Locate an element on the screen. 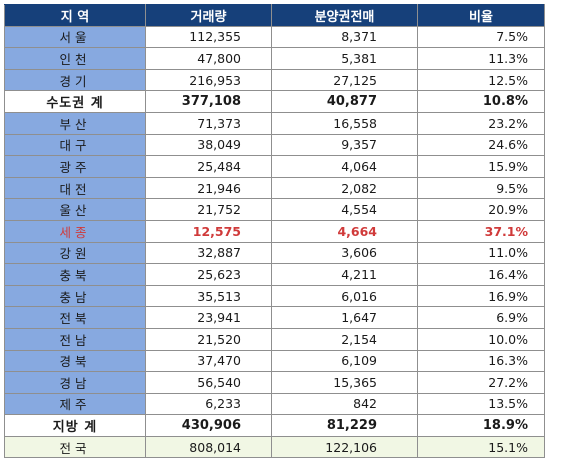 This screenshot has width=562, height=464. presale-cell: 3,606 is located at coordinates (344, 253).